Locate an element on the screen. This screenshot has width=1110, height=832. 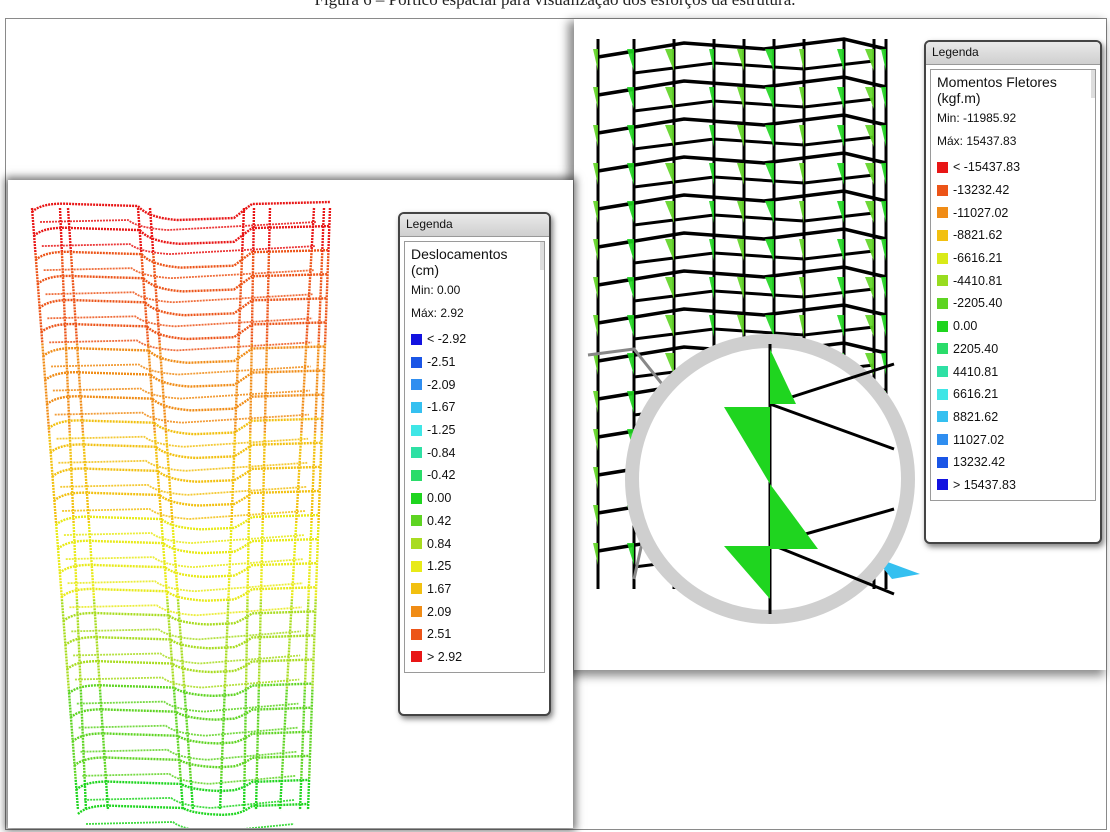
legend-item: 0.00 is located at coordinates (474, 498).